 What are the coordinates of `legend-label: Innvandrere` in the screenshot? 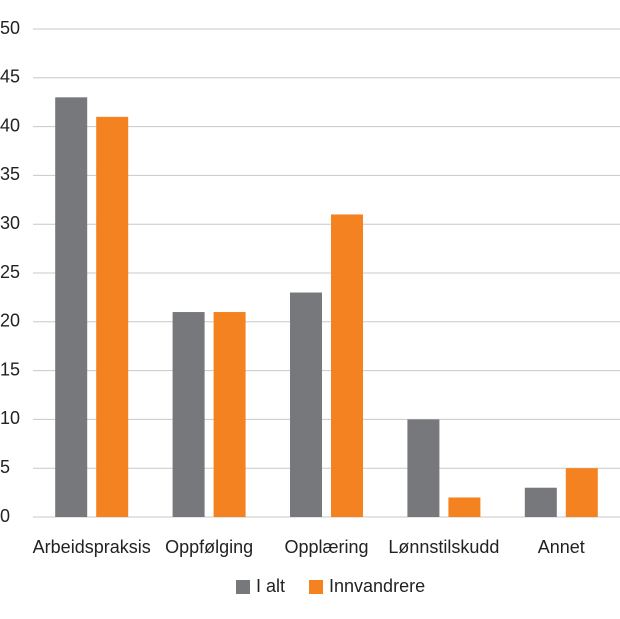 It's located at (377, 586).